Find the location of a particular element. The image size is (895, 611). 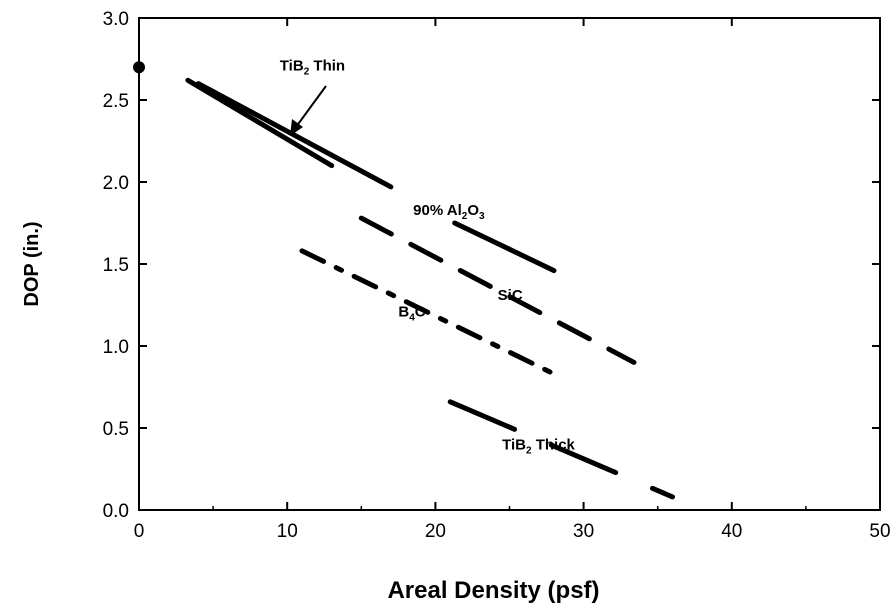

tib2-thin-arrow-group is located at coordinates (308, 110).